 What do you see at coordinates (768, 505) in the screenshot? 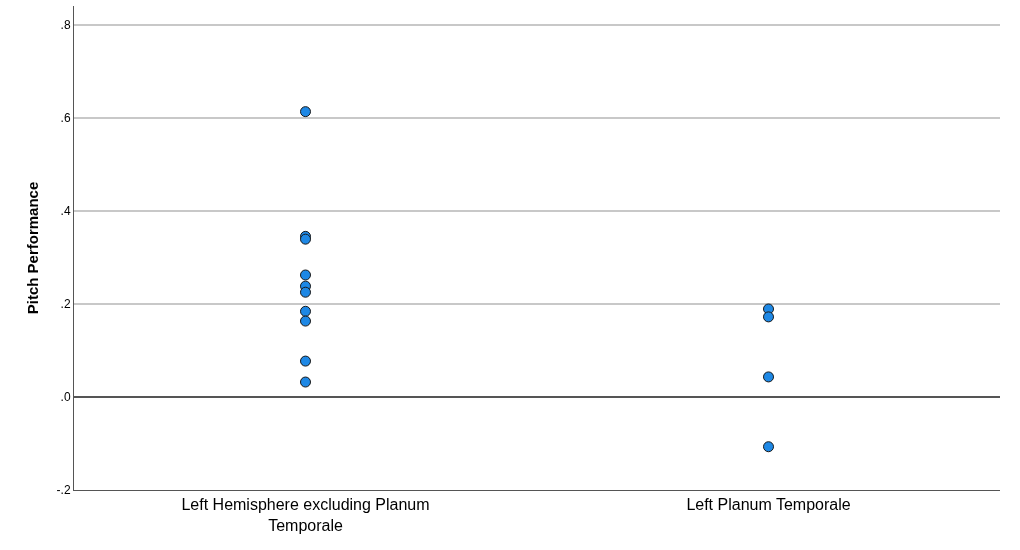
I see `x-tick-label: Left Planum Temporale` at bounding box center [768, 505].